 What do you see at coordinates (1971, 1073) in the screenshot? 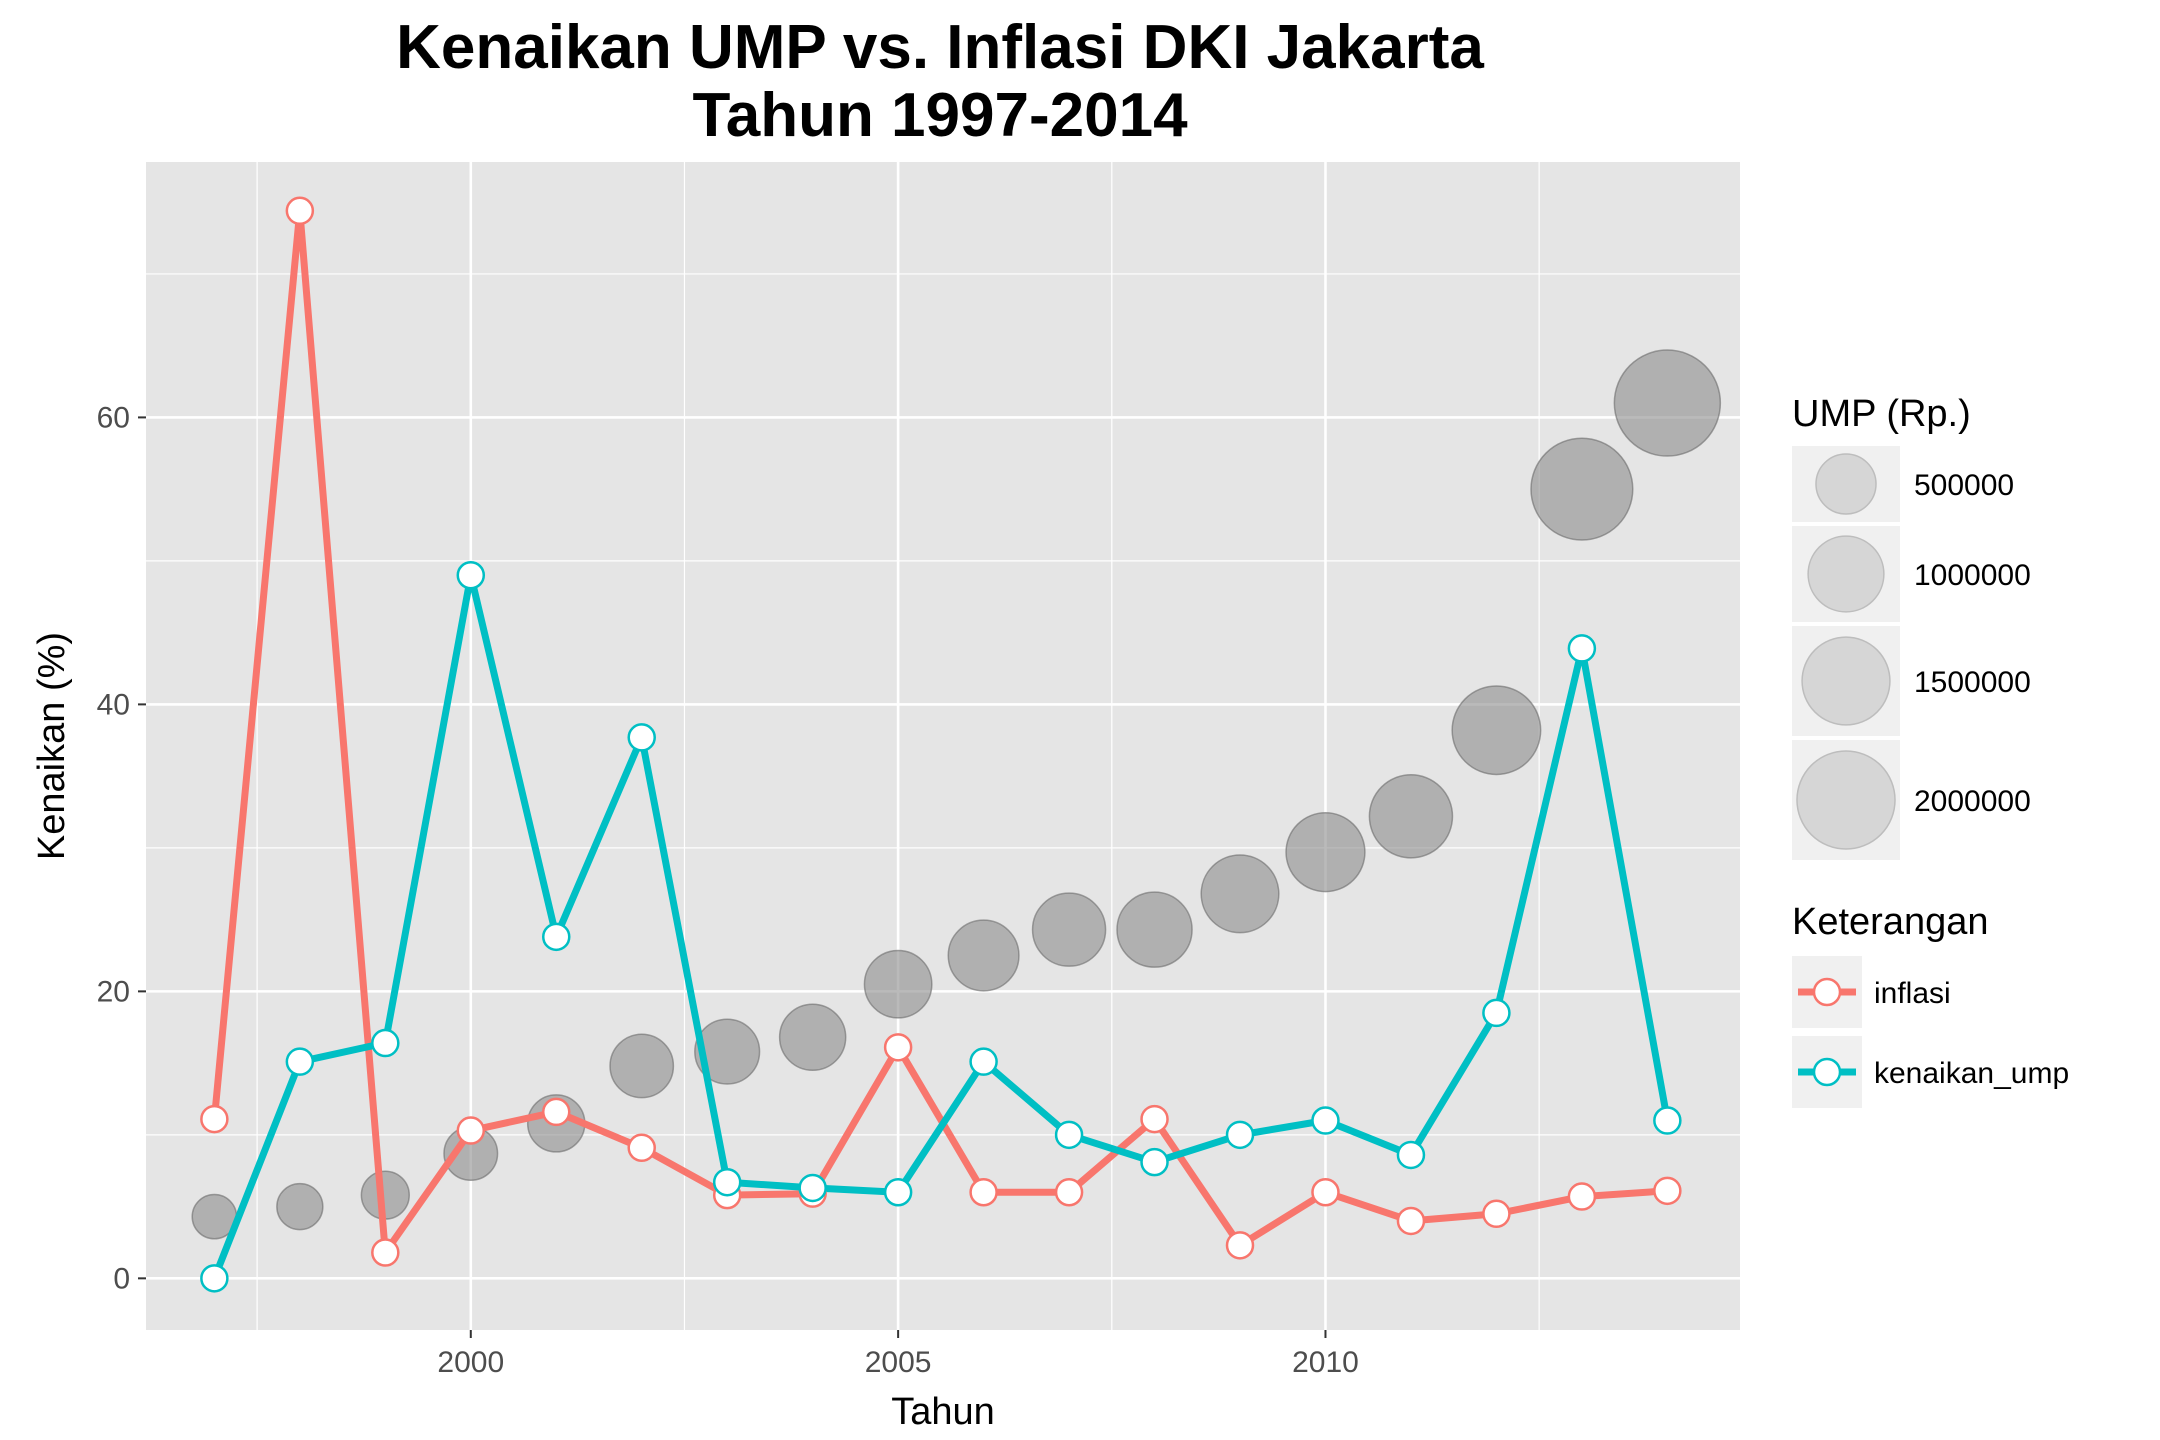
I see `legend-color-label: kenaikan_ump` at bounding box center [1971, 1073].